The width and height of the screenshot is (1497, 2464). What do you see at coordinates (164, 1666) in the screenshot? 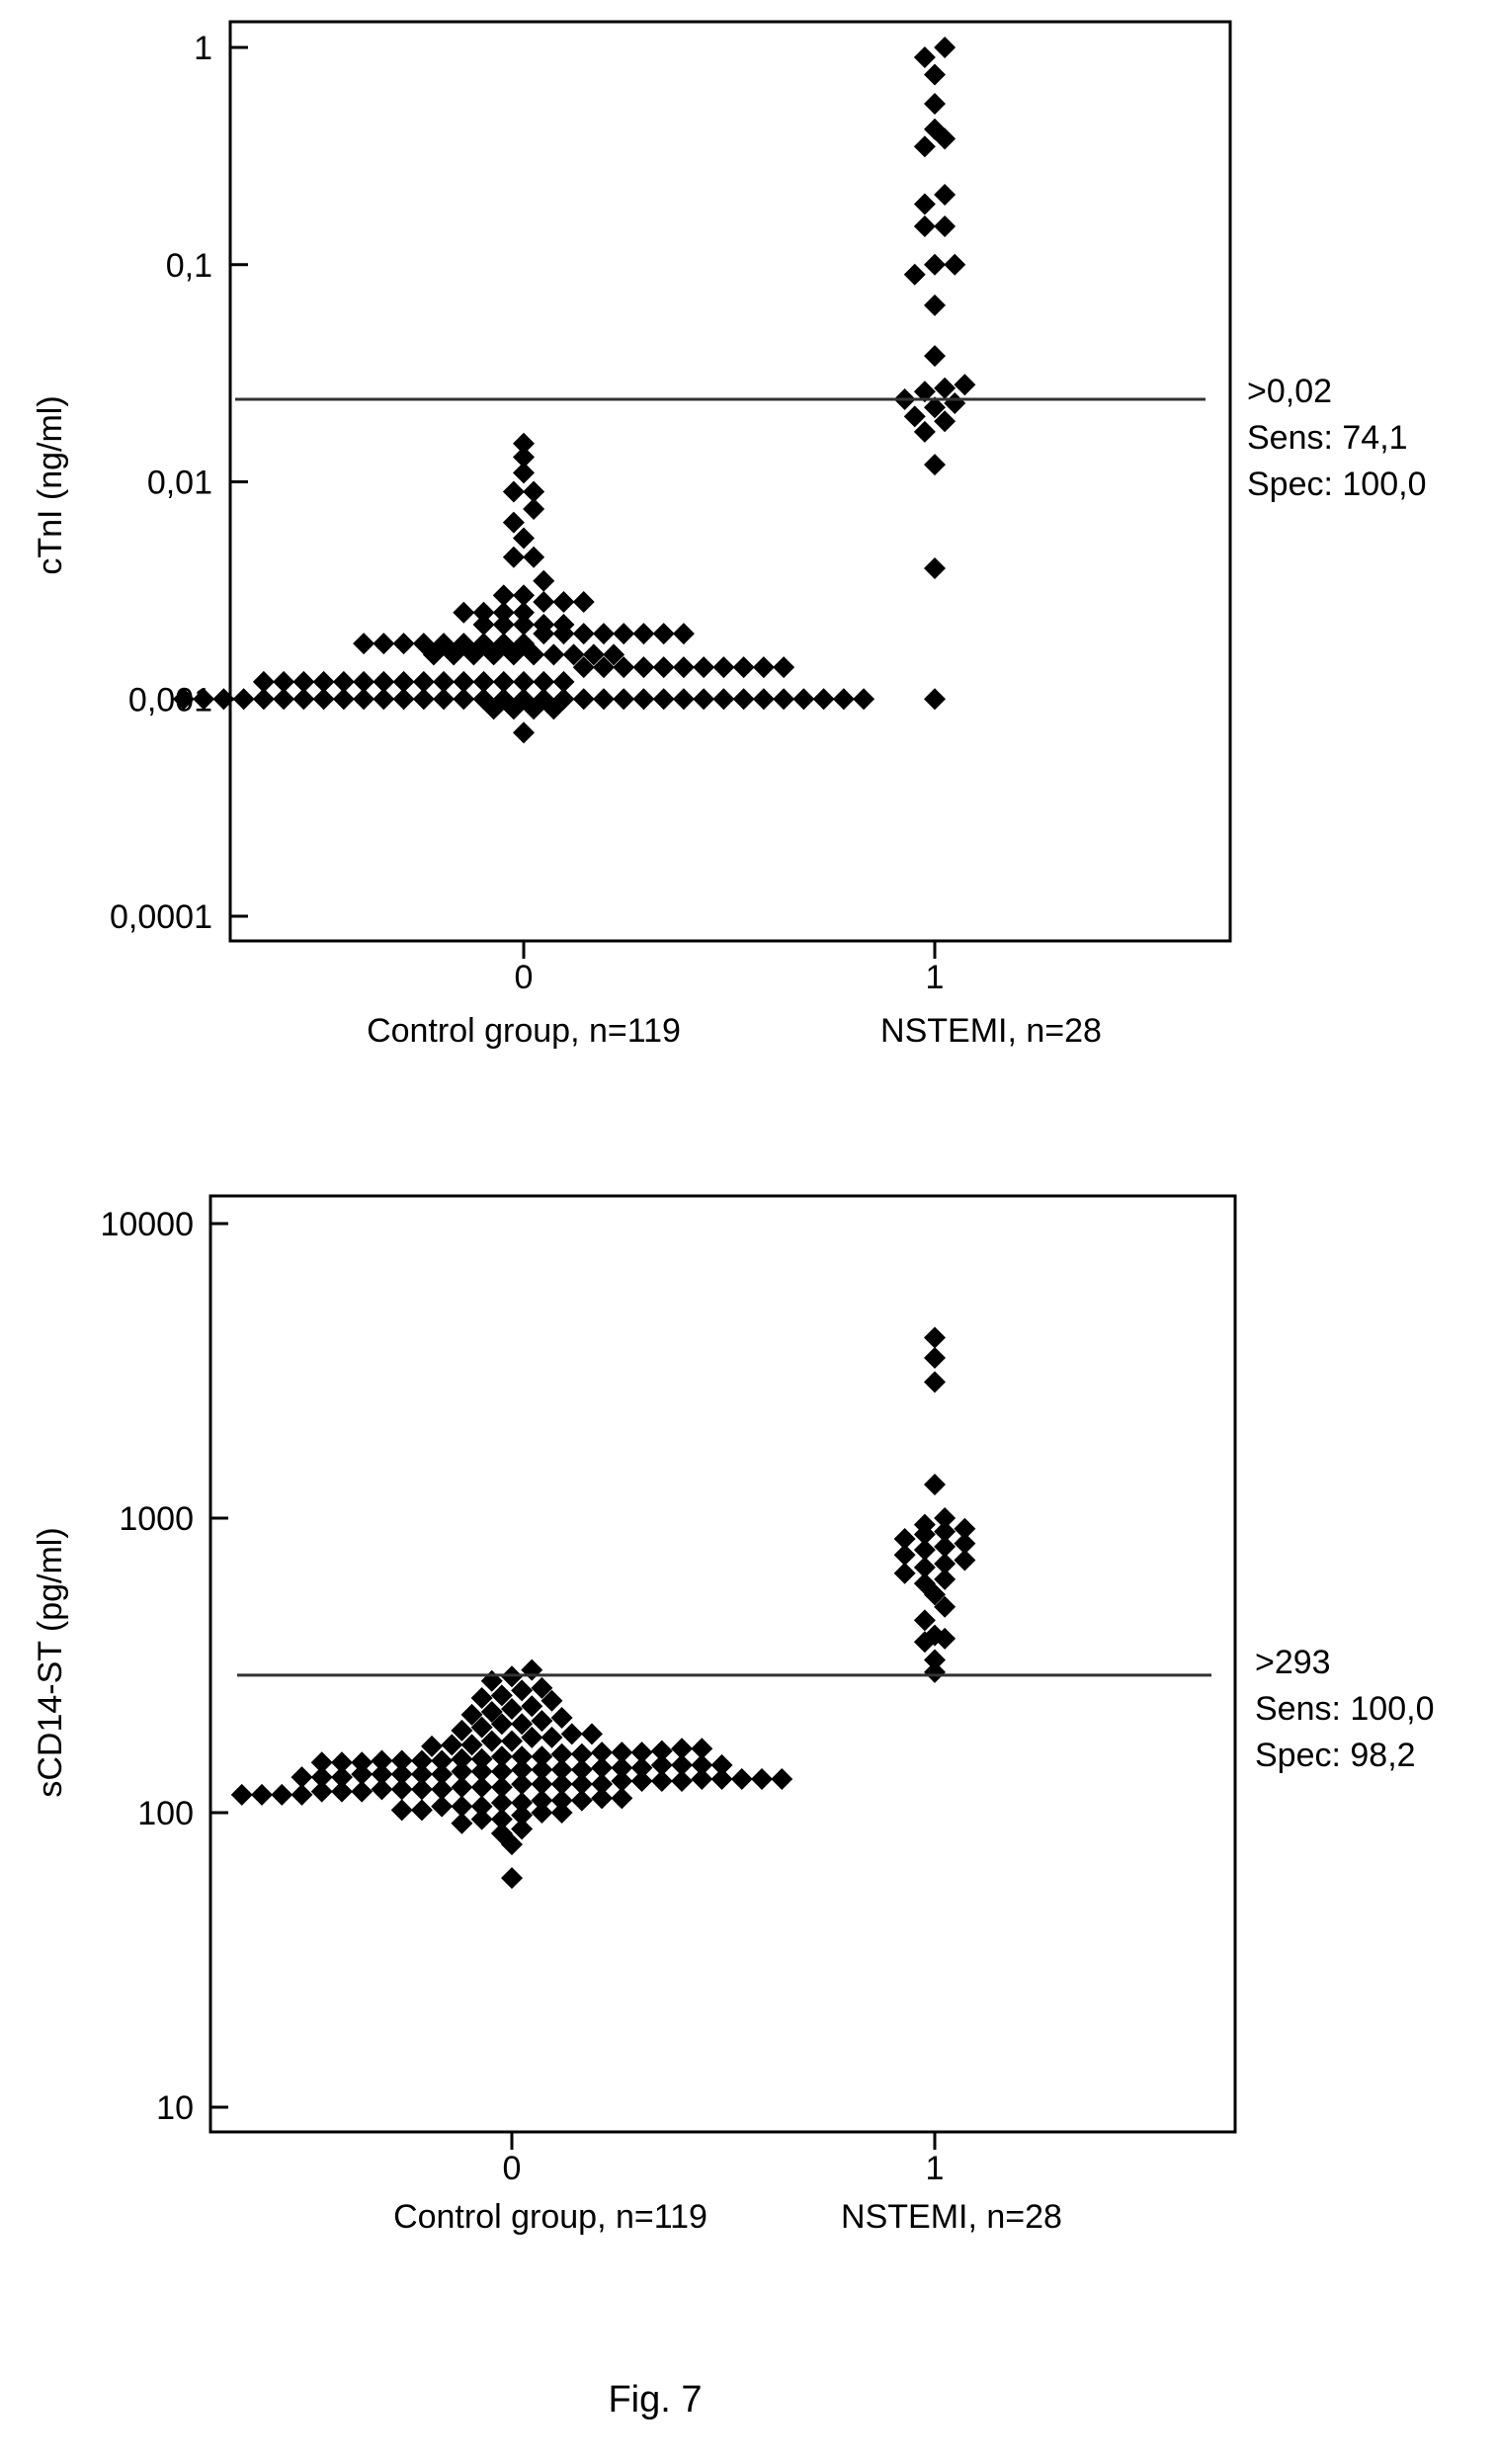
I see `y-axis: 10000 1000 100 10` at bounding box center [164, 1666].